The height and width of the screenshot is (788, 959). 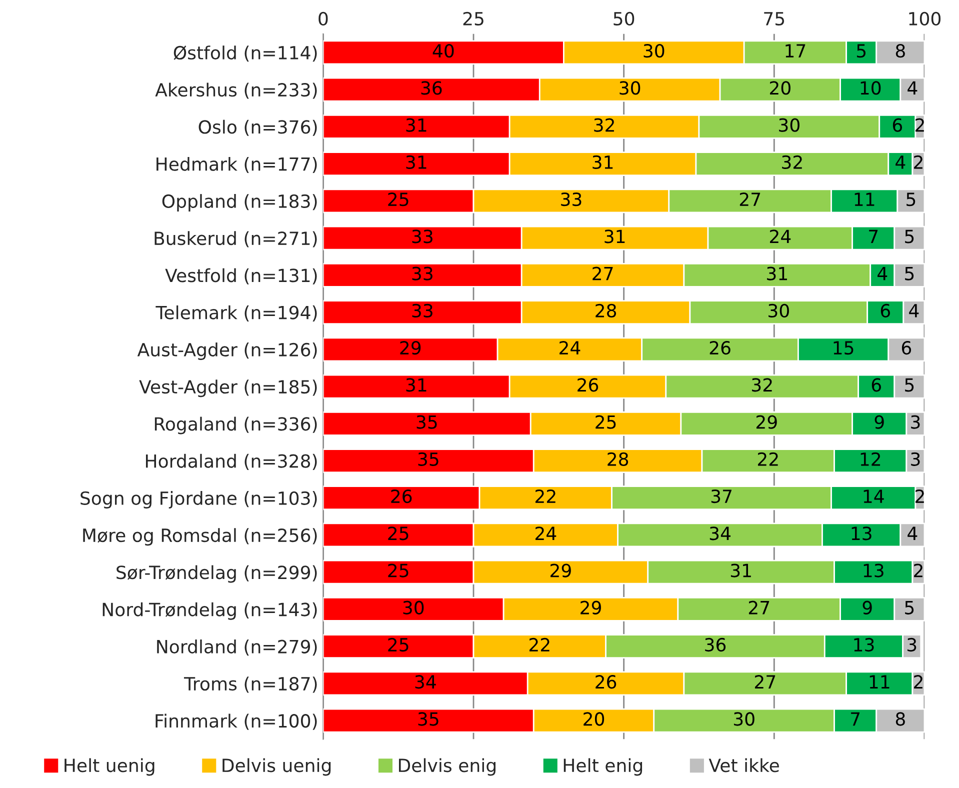 I want to click on y-tick-label: Akershus (n=233), so click(x=236, y=90).